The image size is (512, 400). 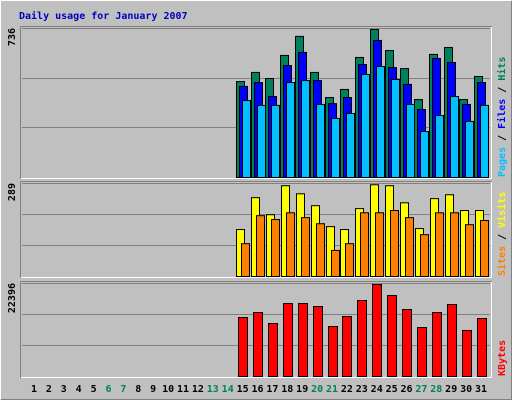 What do you see at coordinates (272, 389) in the screenshot?
I see `x-tick-label: 17` at bounding box center [272, 389].